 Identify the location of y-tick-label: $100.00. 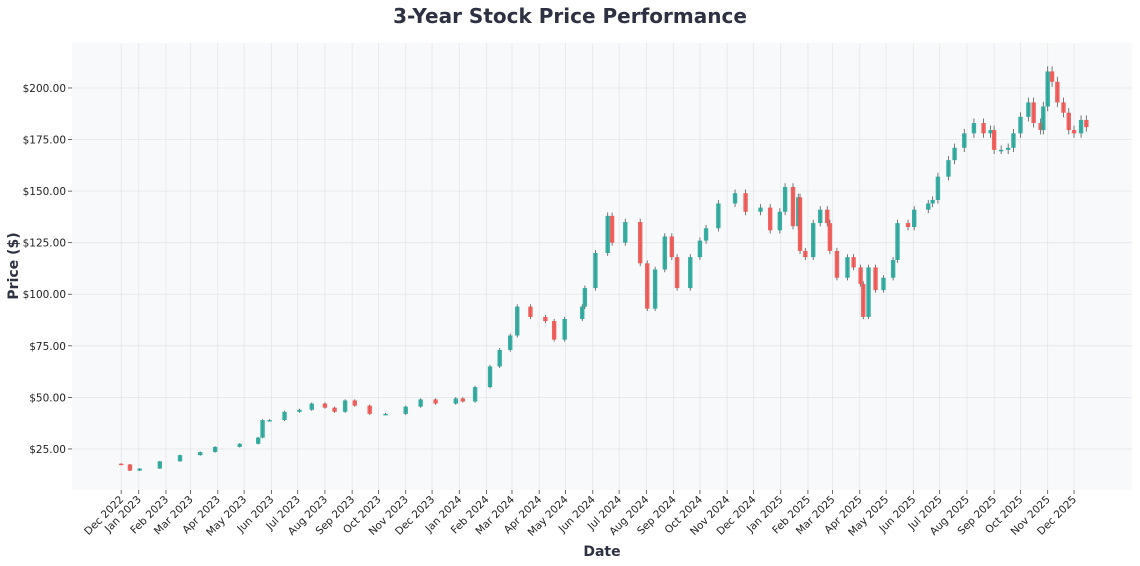
(44, 295).